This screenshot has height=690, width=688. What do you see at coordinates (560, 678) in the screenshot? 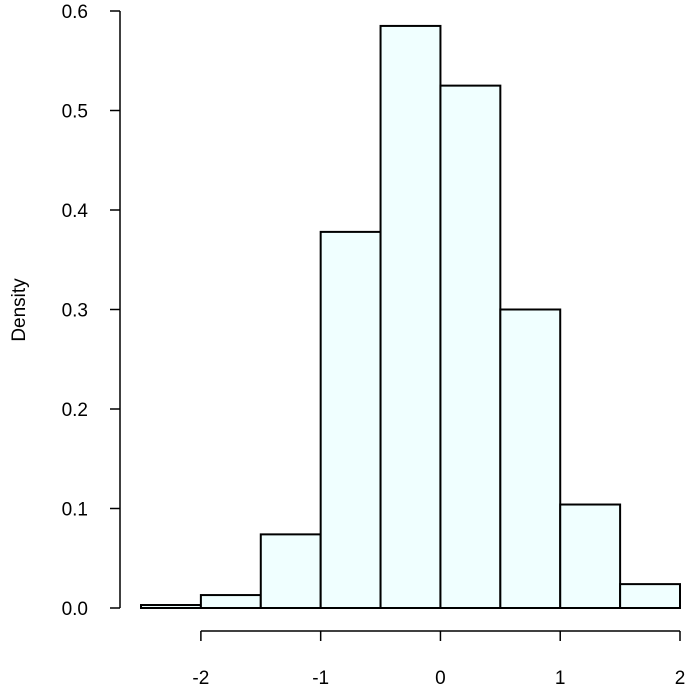
I see `x-tick-label: 1` at bounding box center [560, 678].